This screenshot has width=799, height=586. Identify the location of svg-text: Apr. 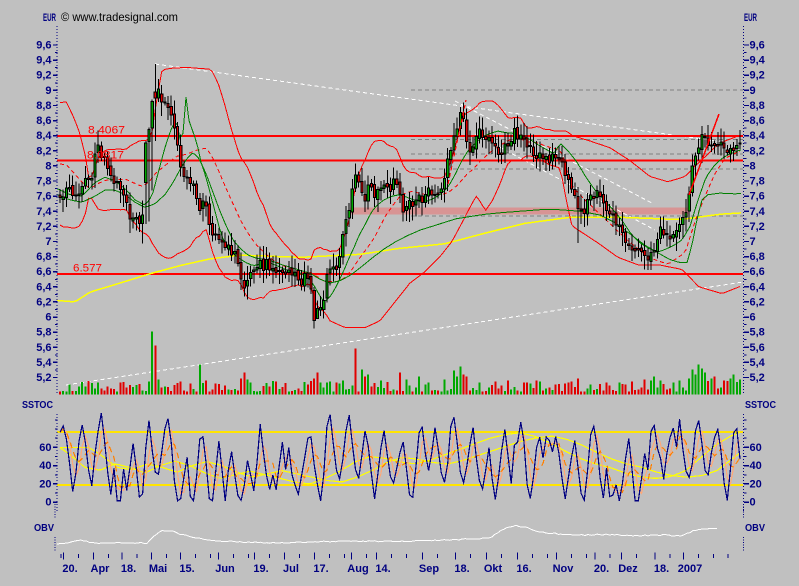
(101, 569).